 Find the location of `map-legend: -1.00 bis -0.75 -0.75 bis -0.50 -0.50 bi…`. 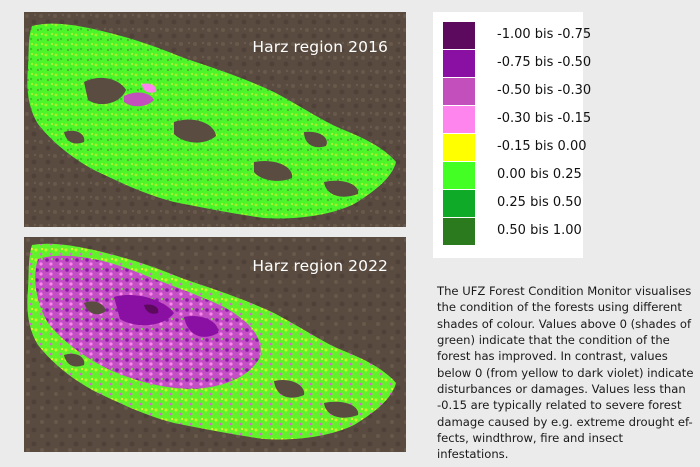

map-legend: -1.00 bis -0.75 -0.75 bis -0.50 -0.50 bi… is located at coordinates (512, 135).